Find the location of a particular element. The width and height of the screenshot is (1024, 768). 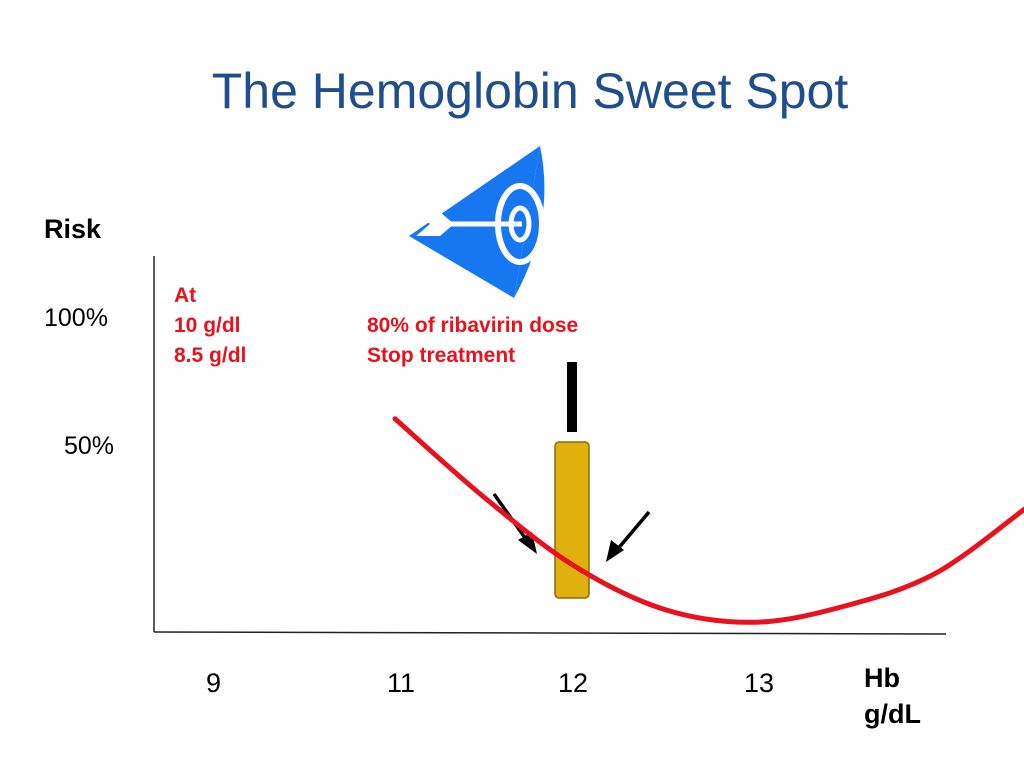

x-axis-label-line1: Hb is located at coordinates (882, 678).